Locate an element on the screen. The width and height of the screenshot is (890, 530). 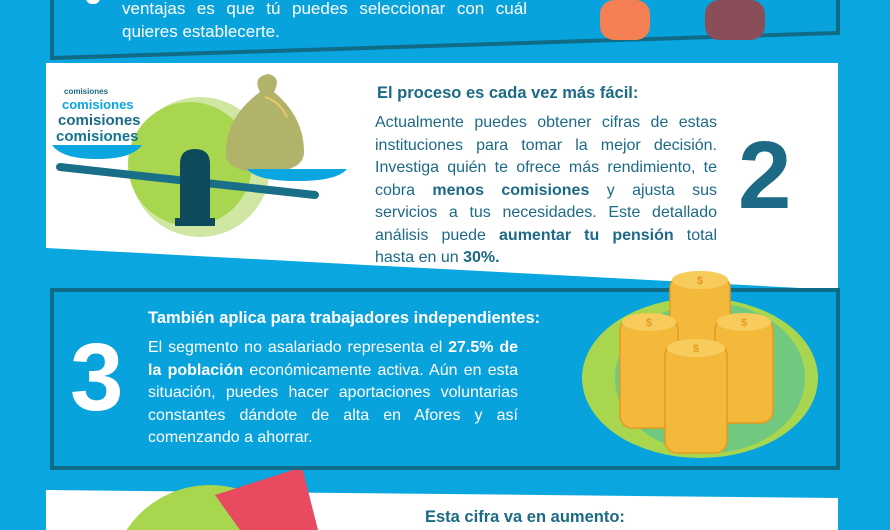
number-1-fragment is located at coordinates (93, 2).